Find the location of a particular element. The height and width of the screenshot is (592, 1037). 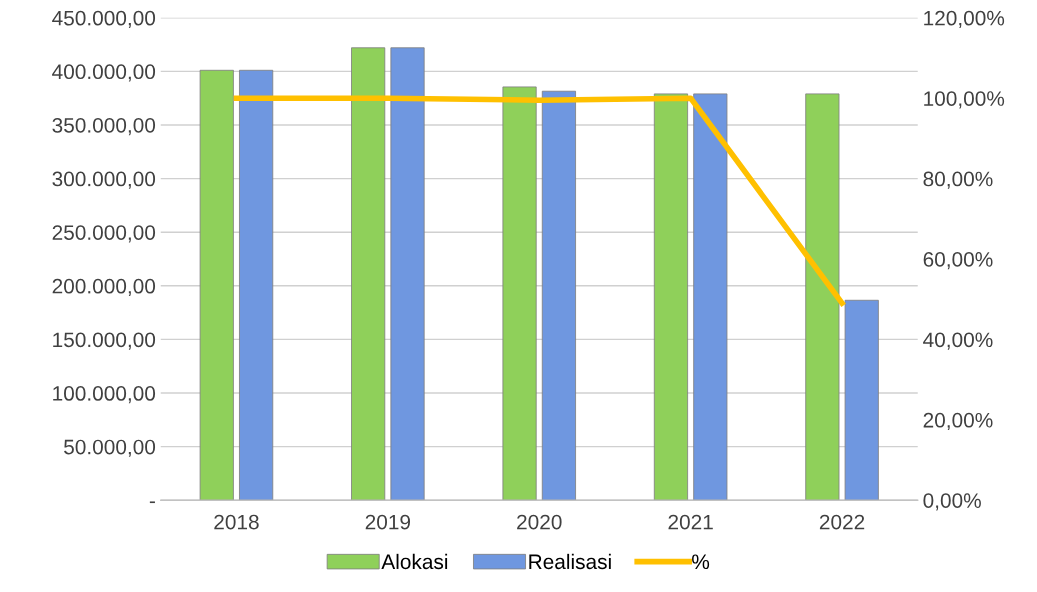

x-tick-label: 2019 is located at coordinates (388, 522).